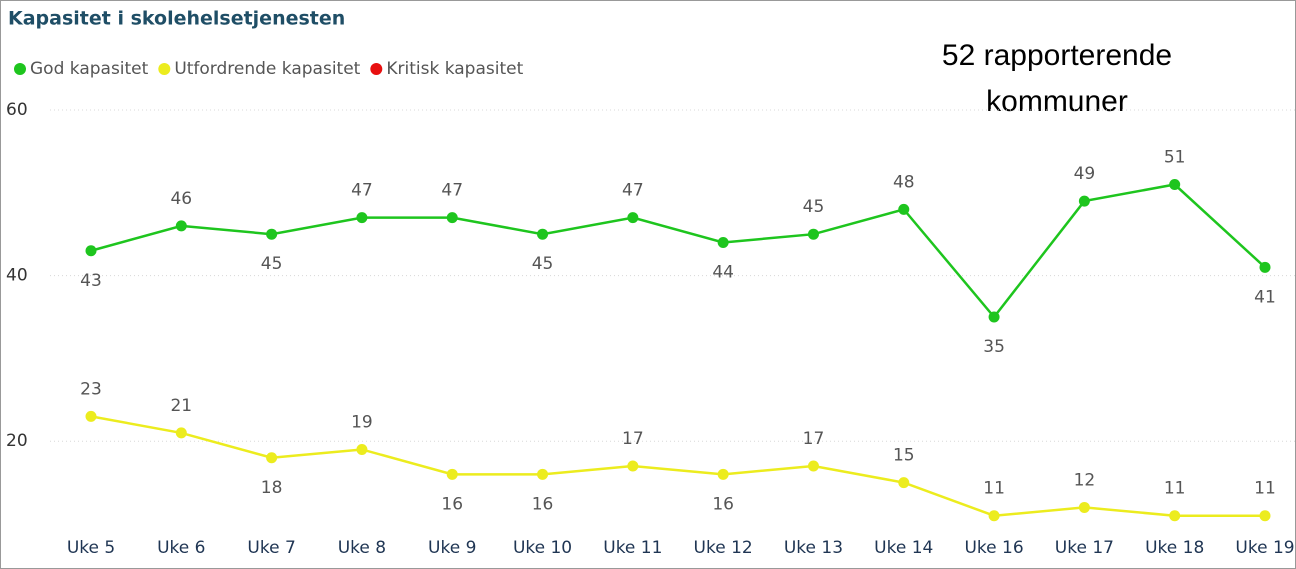 The image size is (1296, 569). What do you see at coordinates (89, 69) in the screenshot?
I see `legend-label: God kapasitet` at bounding box center [89, 69].